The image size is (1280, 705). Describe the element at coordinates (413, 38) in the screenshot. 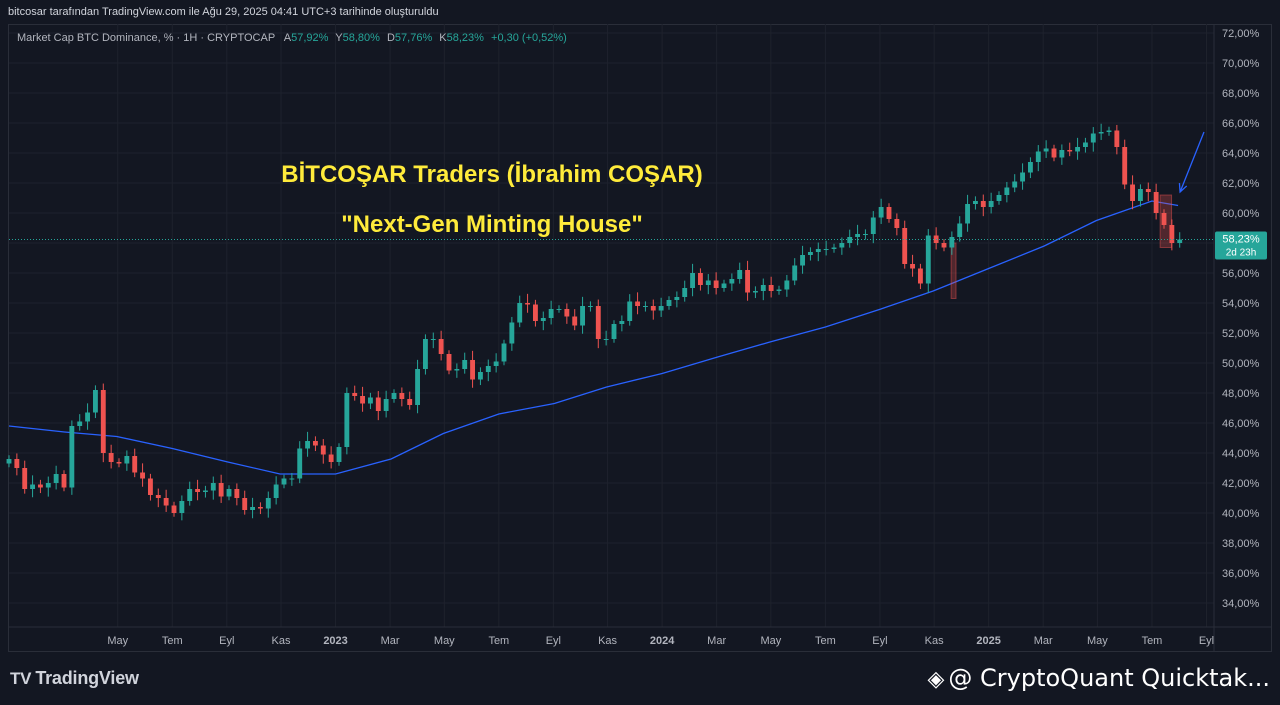

I see `low-value: 57,76%` at that location.